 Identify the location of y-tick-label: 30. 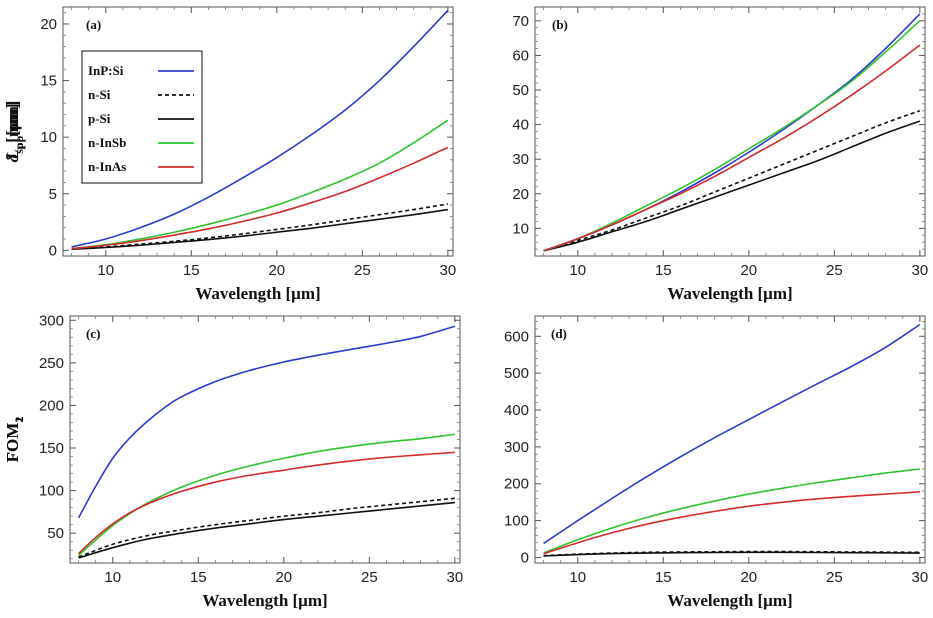
(520, 159).